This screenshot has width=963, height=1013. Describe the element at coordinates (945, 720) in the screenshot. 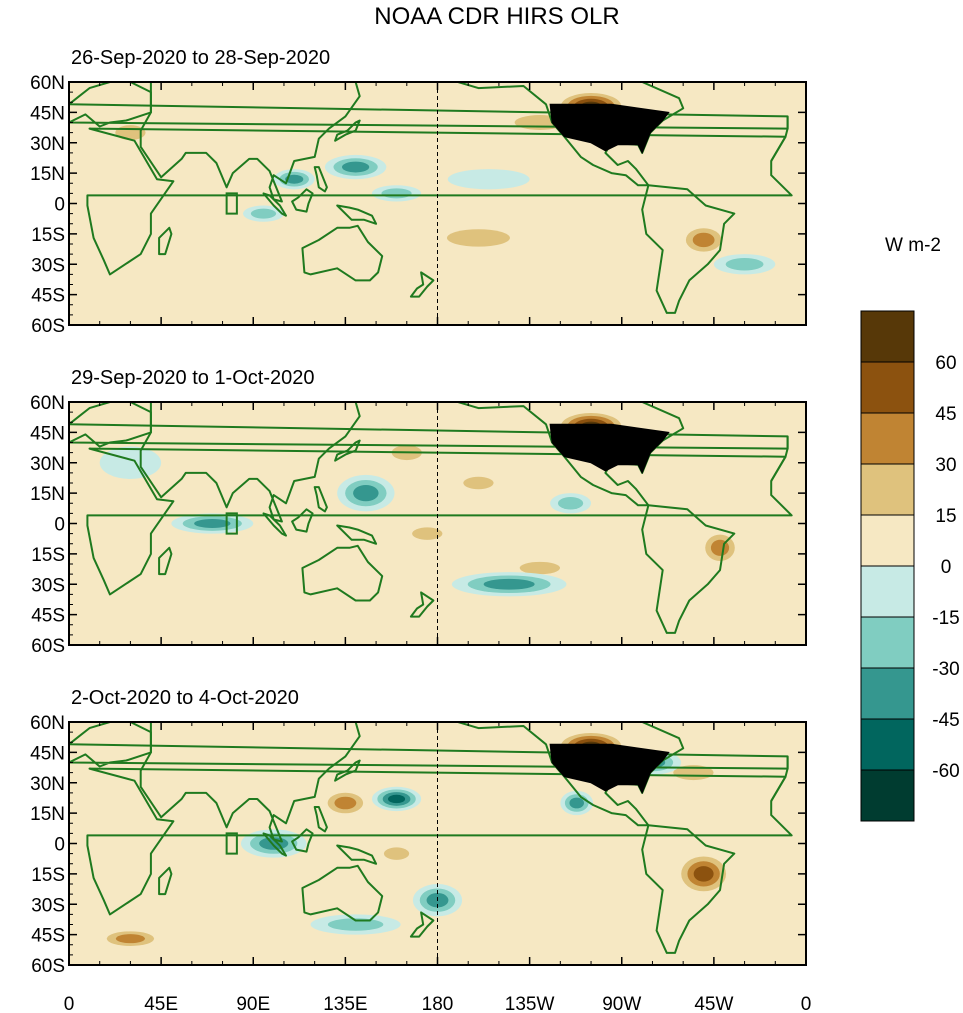

I see `colorbar-tick-label: -45` at that location.